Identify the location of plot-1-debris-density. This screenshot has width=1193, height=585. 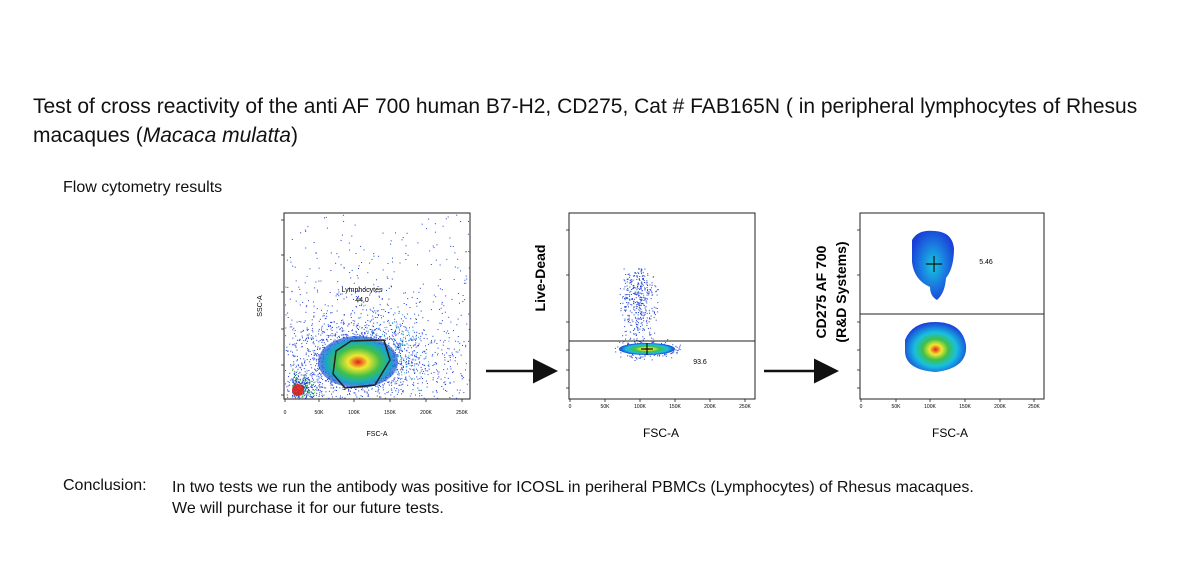
(298, 390).